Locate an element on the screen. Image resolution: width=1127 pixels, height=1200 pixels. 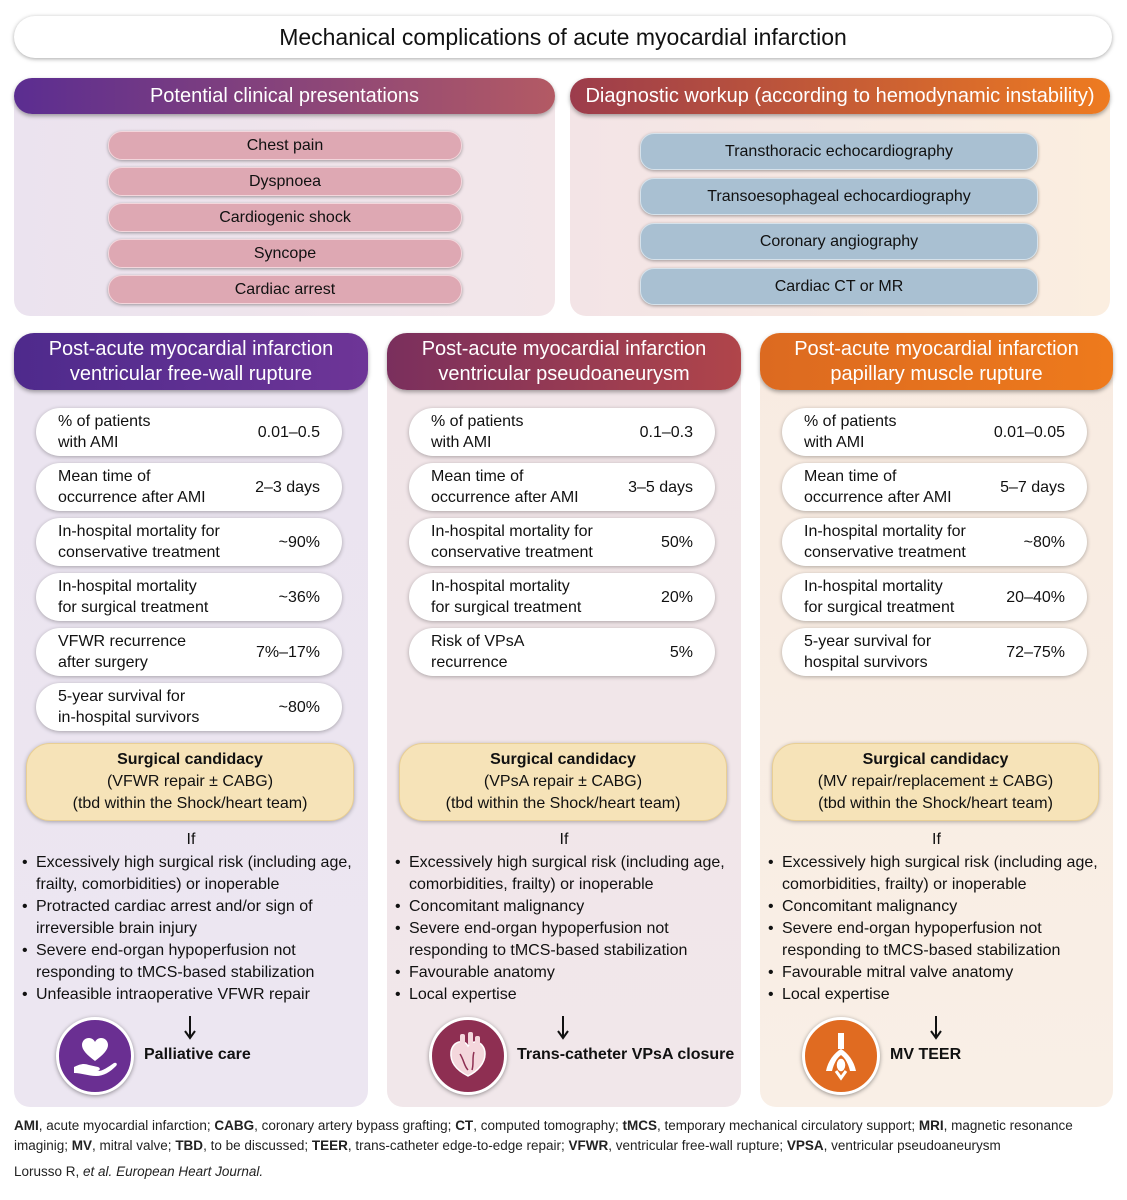
candidacy-procedure: (MV repair/replacement ± CABG) is located at coordinates (935, 781).